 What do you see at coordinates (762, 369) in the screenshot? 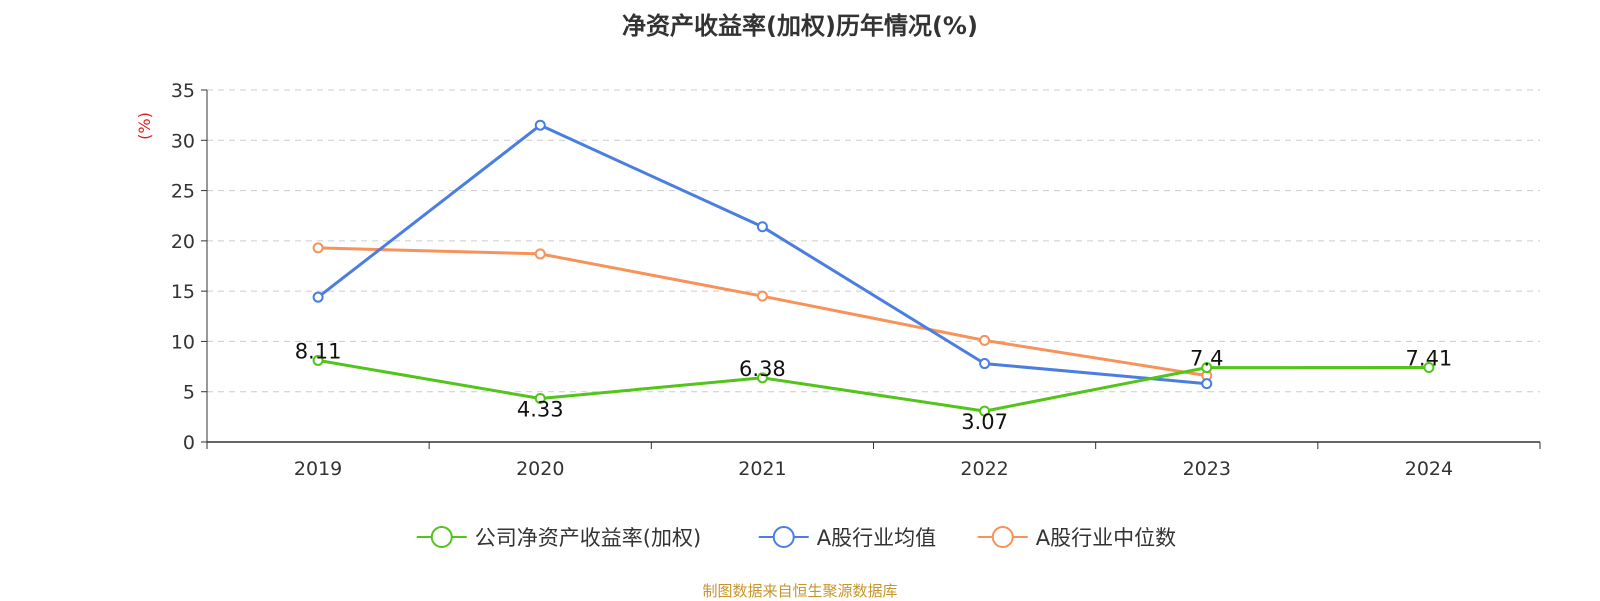
I see `data-label: 6.38` at bounding box center [762, 369].